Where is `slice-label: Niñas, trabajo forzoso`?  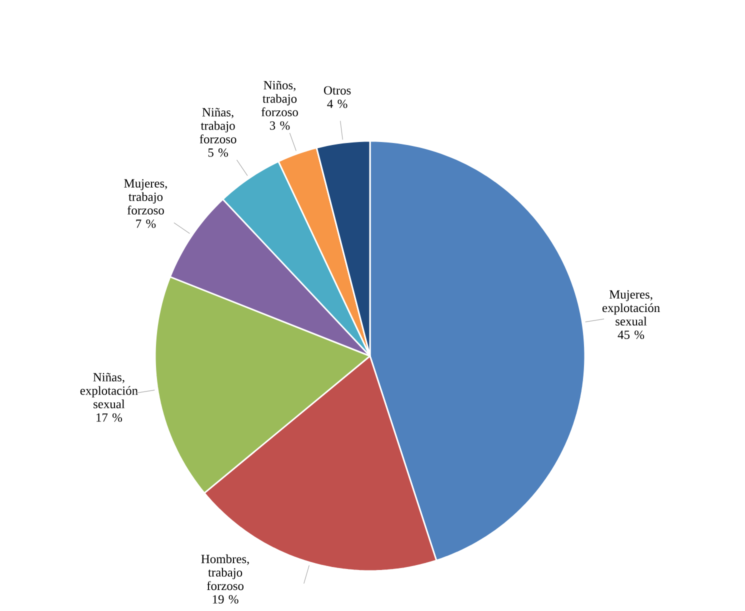 slice-label: Niñas, trabajo forzoso is located at coordinates (218, 126).